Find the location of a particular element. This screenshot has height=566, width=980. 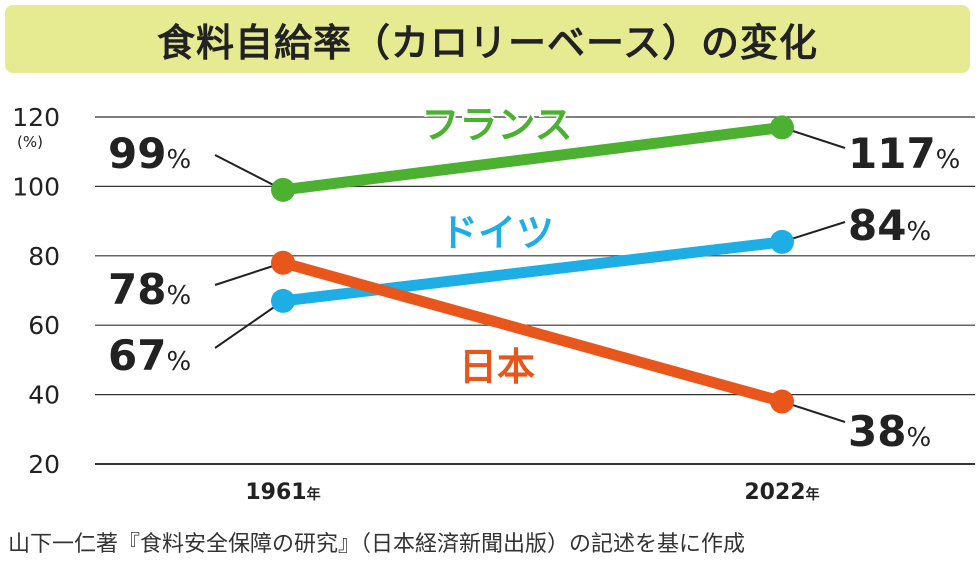

y-axis-unit: (%) is located at coordinates (30, 142).